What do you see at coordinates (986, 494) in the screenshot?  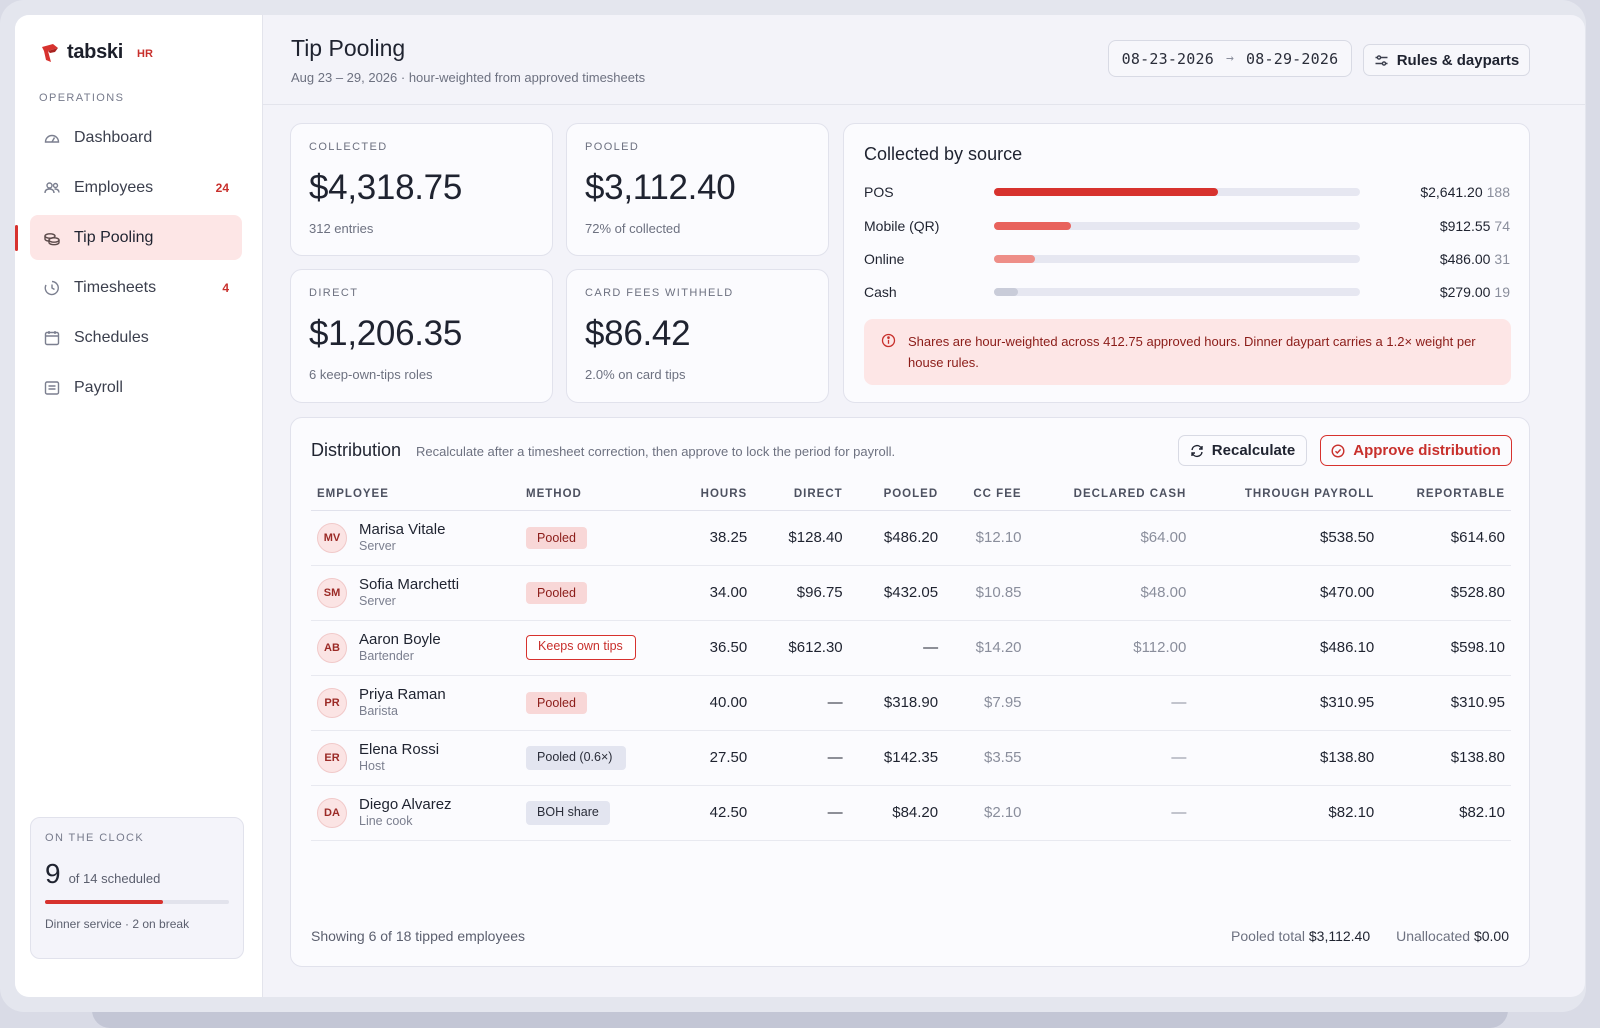 I see `column-header: CC FEE` at bounding box center [986, 494].